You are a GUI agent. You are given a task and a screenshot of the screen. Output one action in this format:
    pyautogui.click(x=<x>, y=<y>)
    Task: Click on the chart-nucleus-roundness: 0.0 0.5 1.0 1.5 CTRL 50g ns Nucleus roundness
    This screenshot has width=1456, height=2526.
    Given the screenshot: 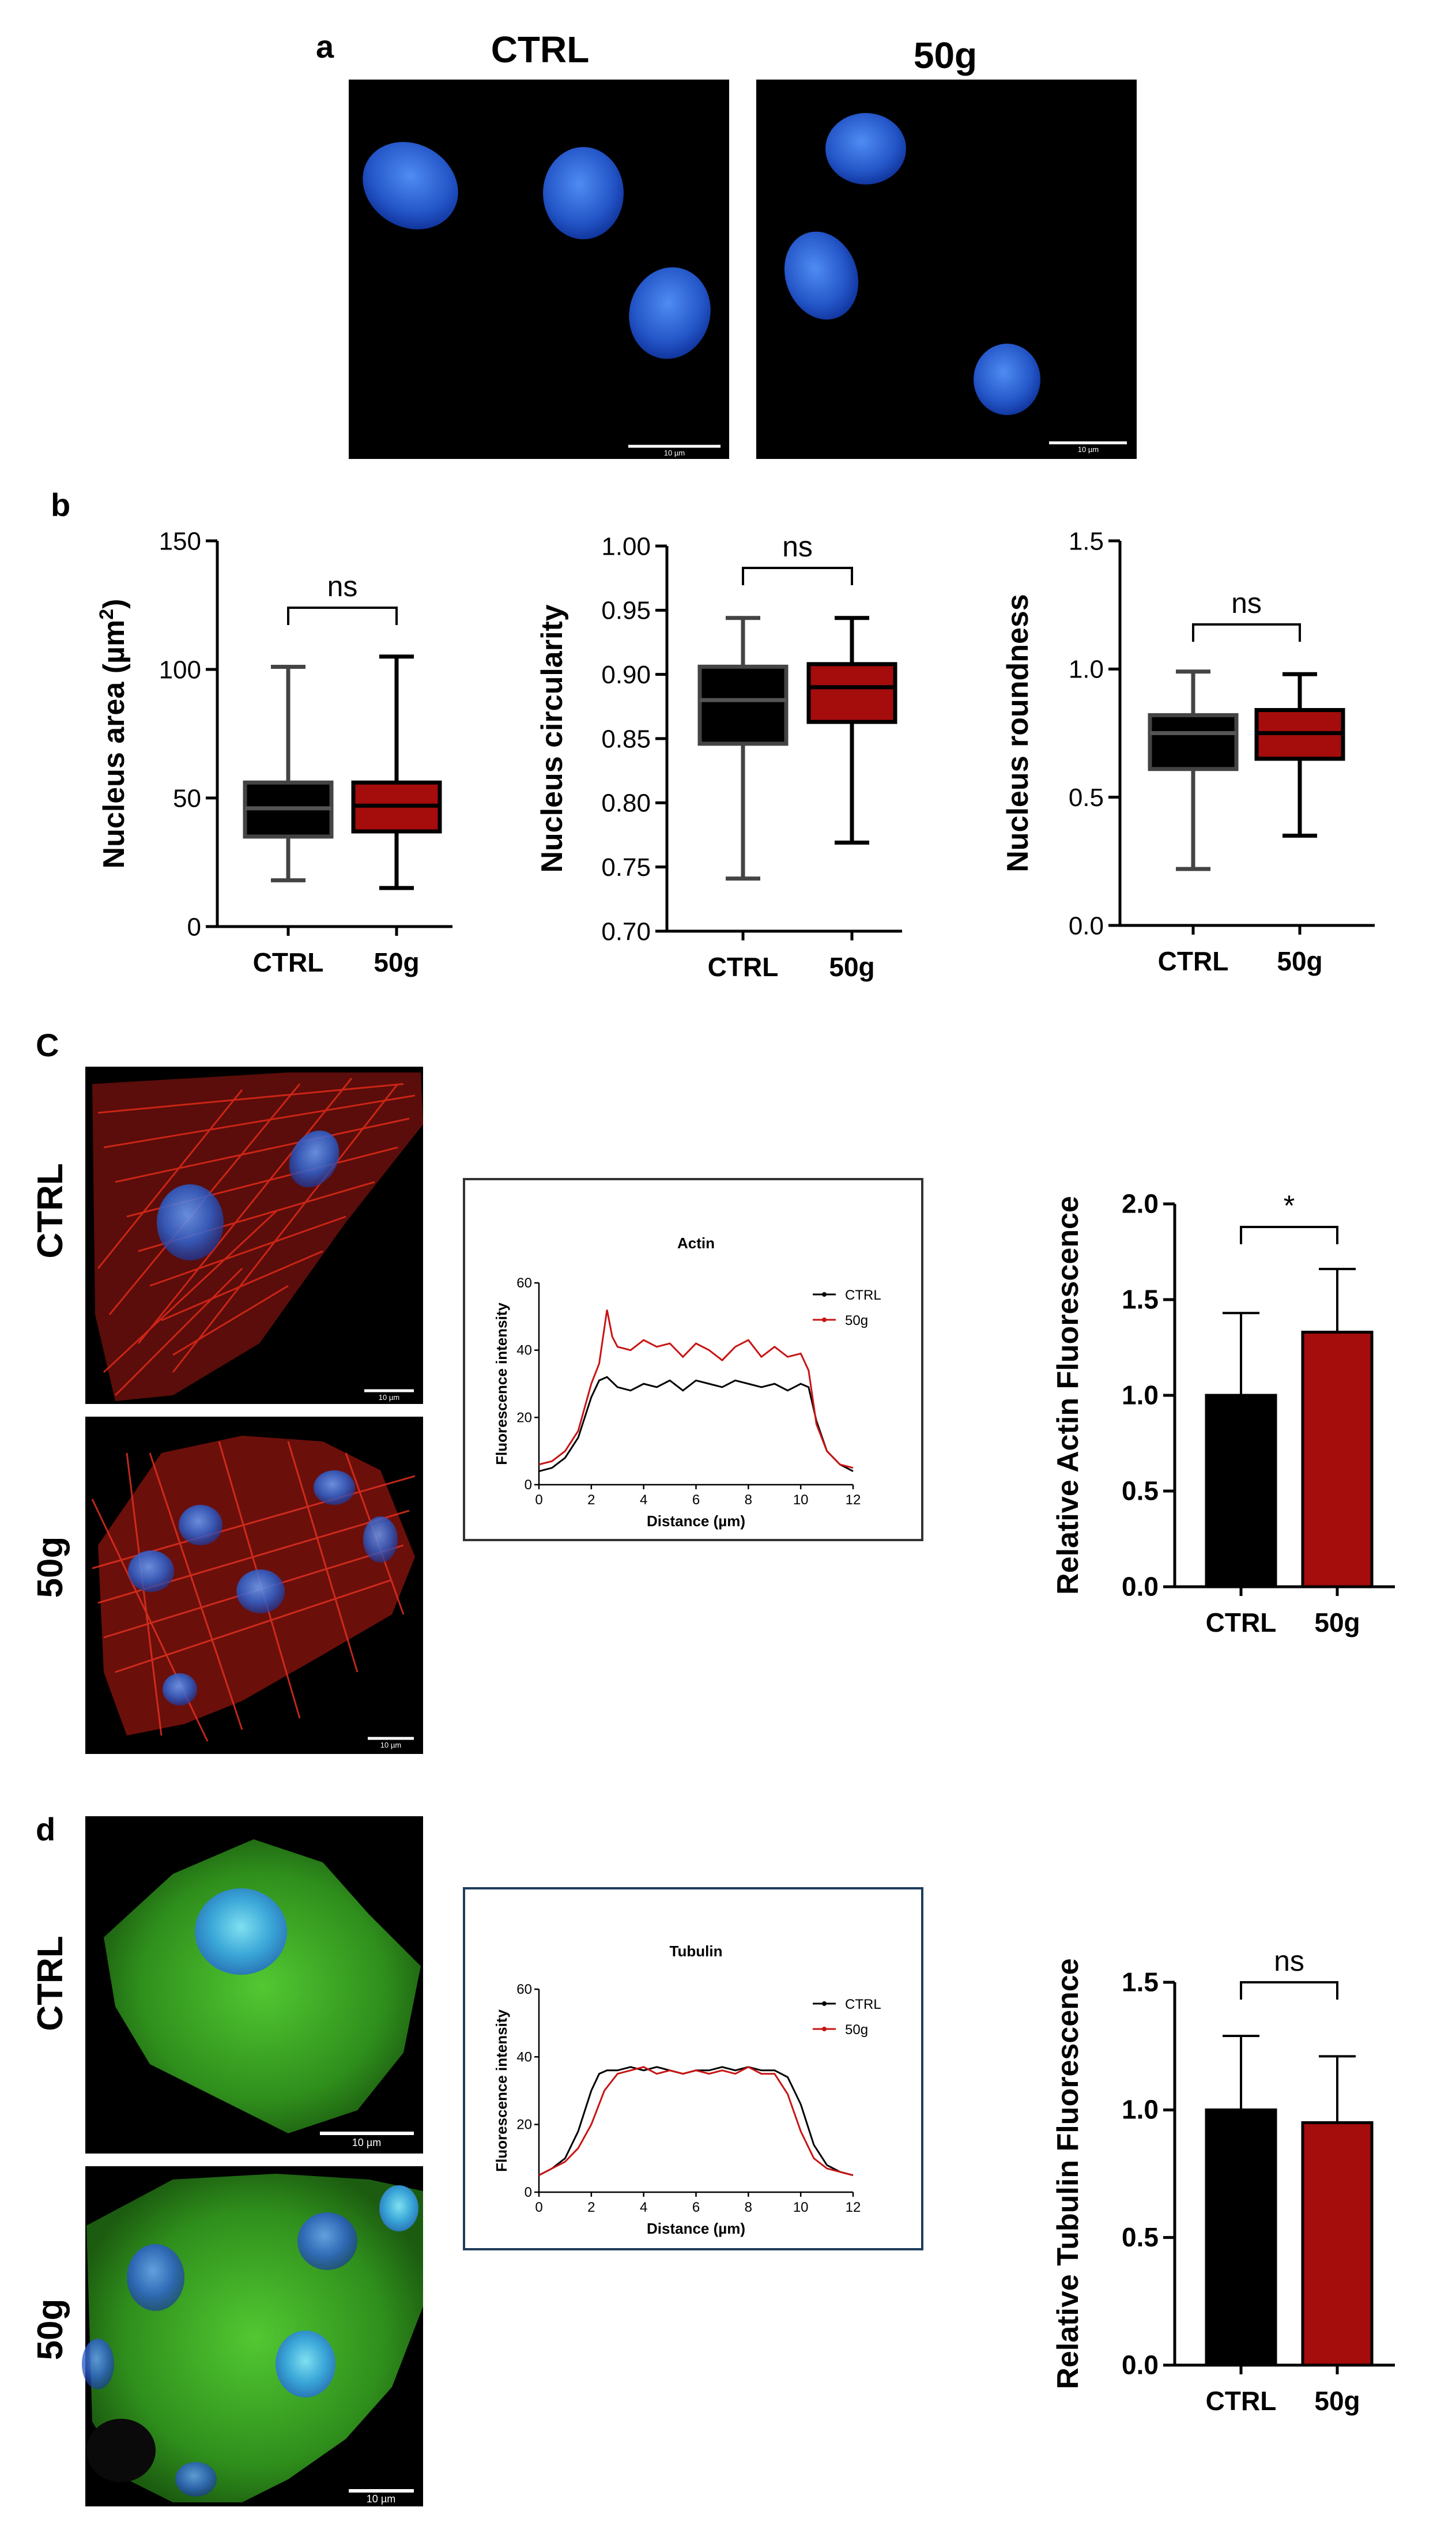 What is the action you would take?
    pyautogui.click(x=1188, y=751)
    